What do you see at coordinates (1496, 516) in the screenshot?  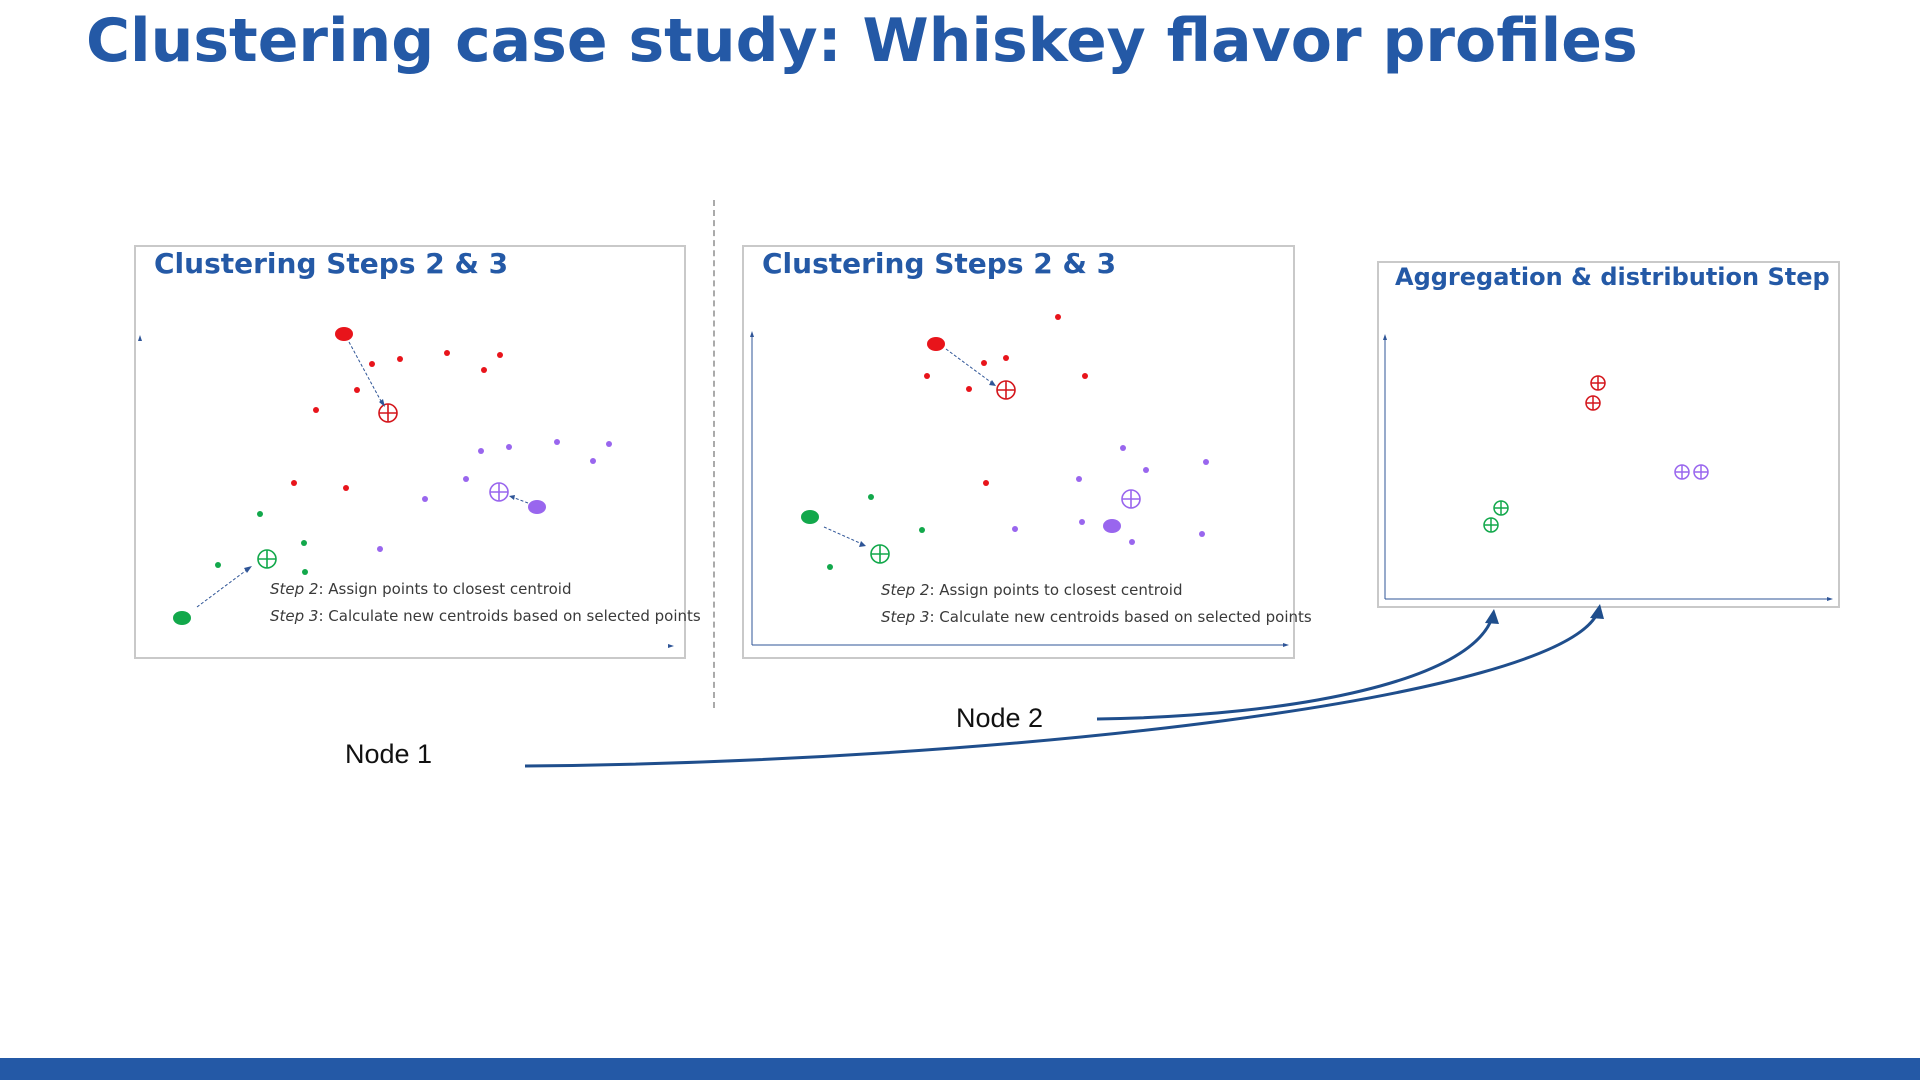 I see `green-aggregated-centroids` at bounding box center [1496, 516].